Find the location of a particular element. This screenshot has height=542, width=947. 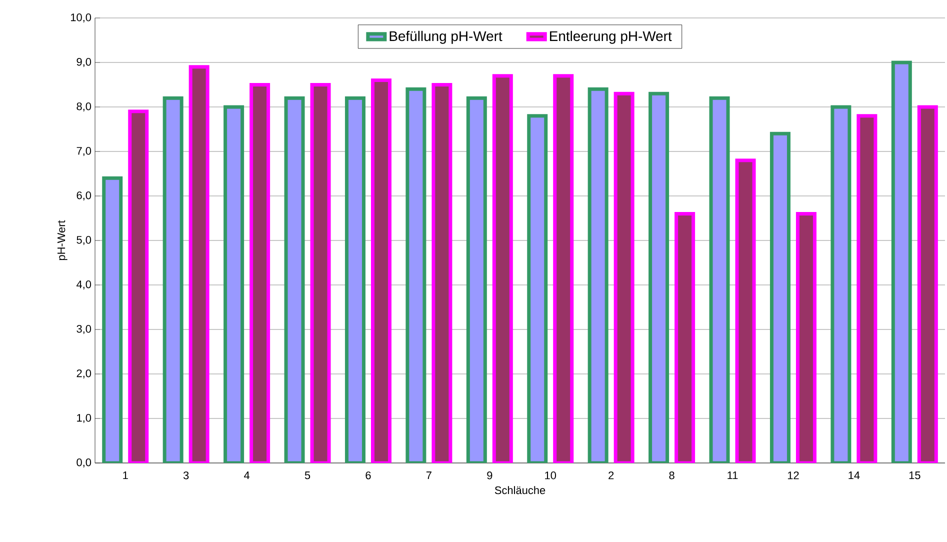

x-tick-label: 4 is located at coordinates (247, 476).